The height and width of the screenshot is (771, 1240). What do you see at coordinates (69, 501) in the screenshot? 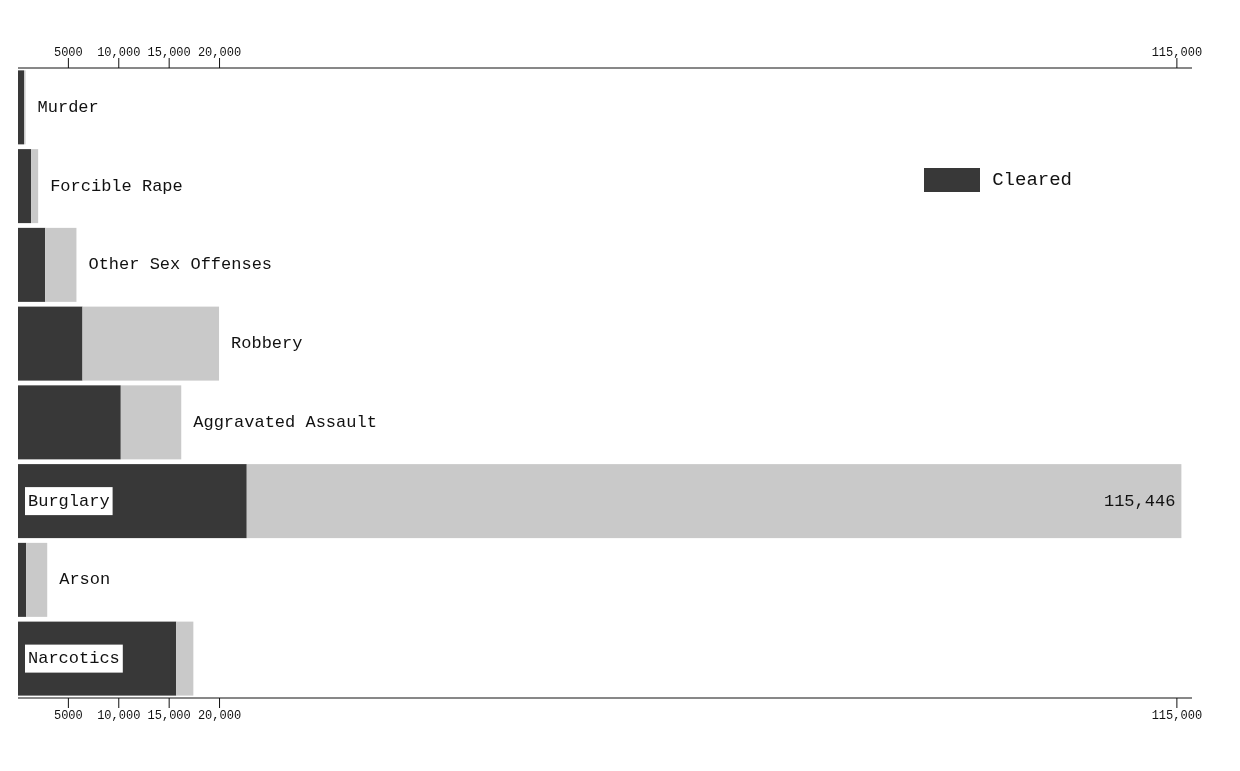
I see `y-tick-label: Burglary` at bounding box center [69, 501].